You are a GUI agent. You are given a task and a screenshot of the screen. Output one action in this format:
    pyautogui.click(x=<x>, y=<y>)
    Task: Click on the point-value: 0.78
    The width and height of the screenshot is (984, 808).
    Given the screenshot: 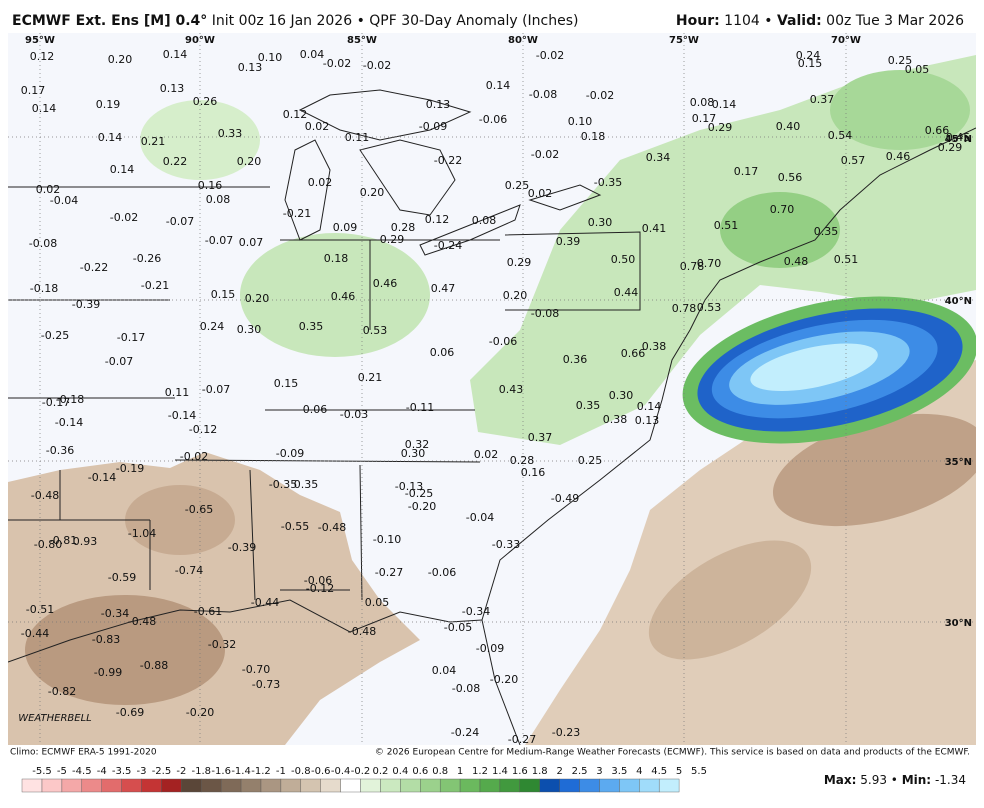 What is the action you would take?
    pyautogui.click(x=692, y=266)
    